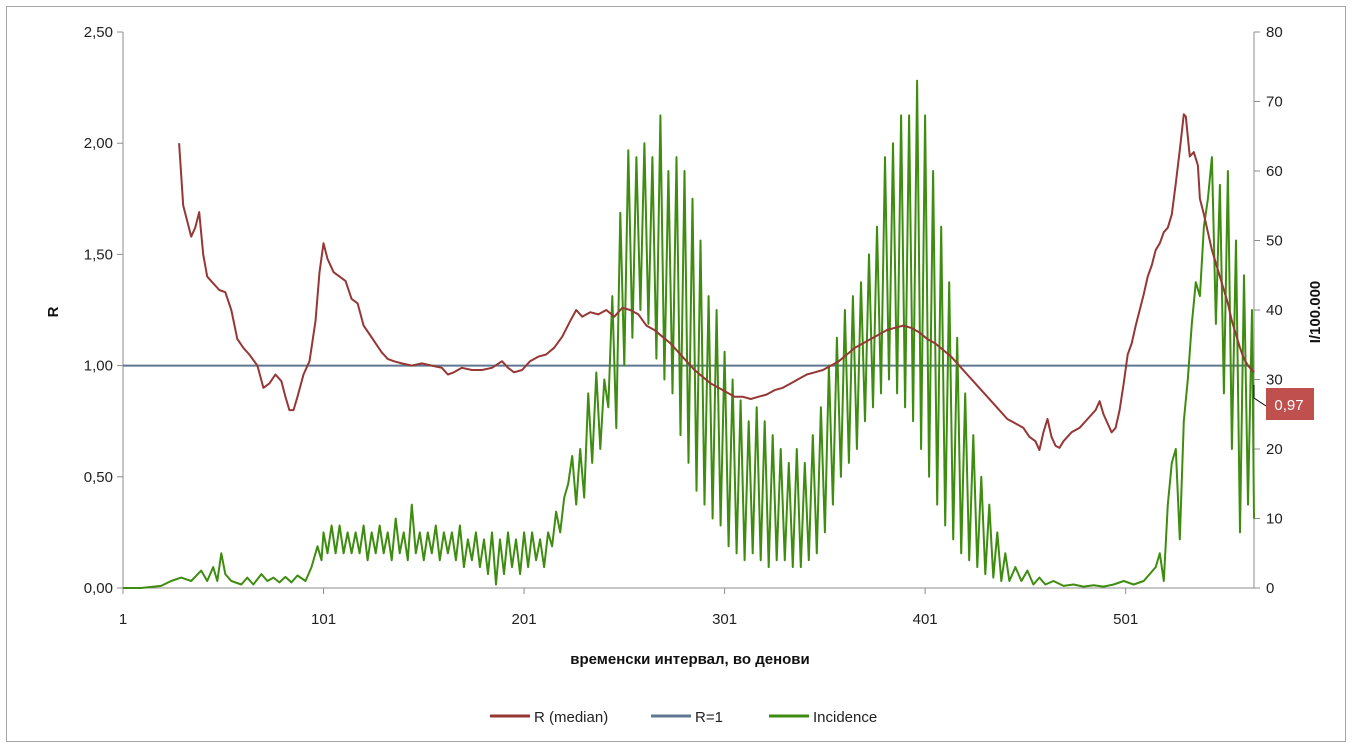 The width and height of the screenshot is (1354, 748). I want to click on x-tick-label: 1, so click(123, 619).